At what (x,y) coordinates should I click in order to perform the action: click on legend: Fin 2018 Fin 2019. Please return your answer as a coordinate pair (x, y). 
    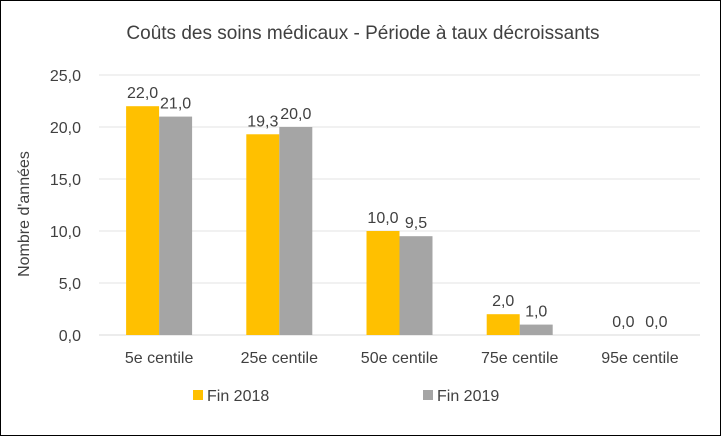
    Looking at the image, I should click on (346, 396).